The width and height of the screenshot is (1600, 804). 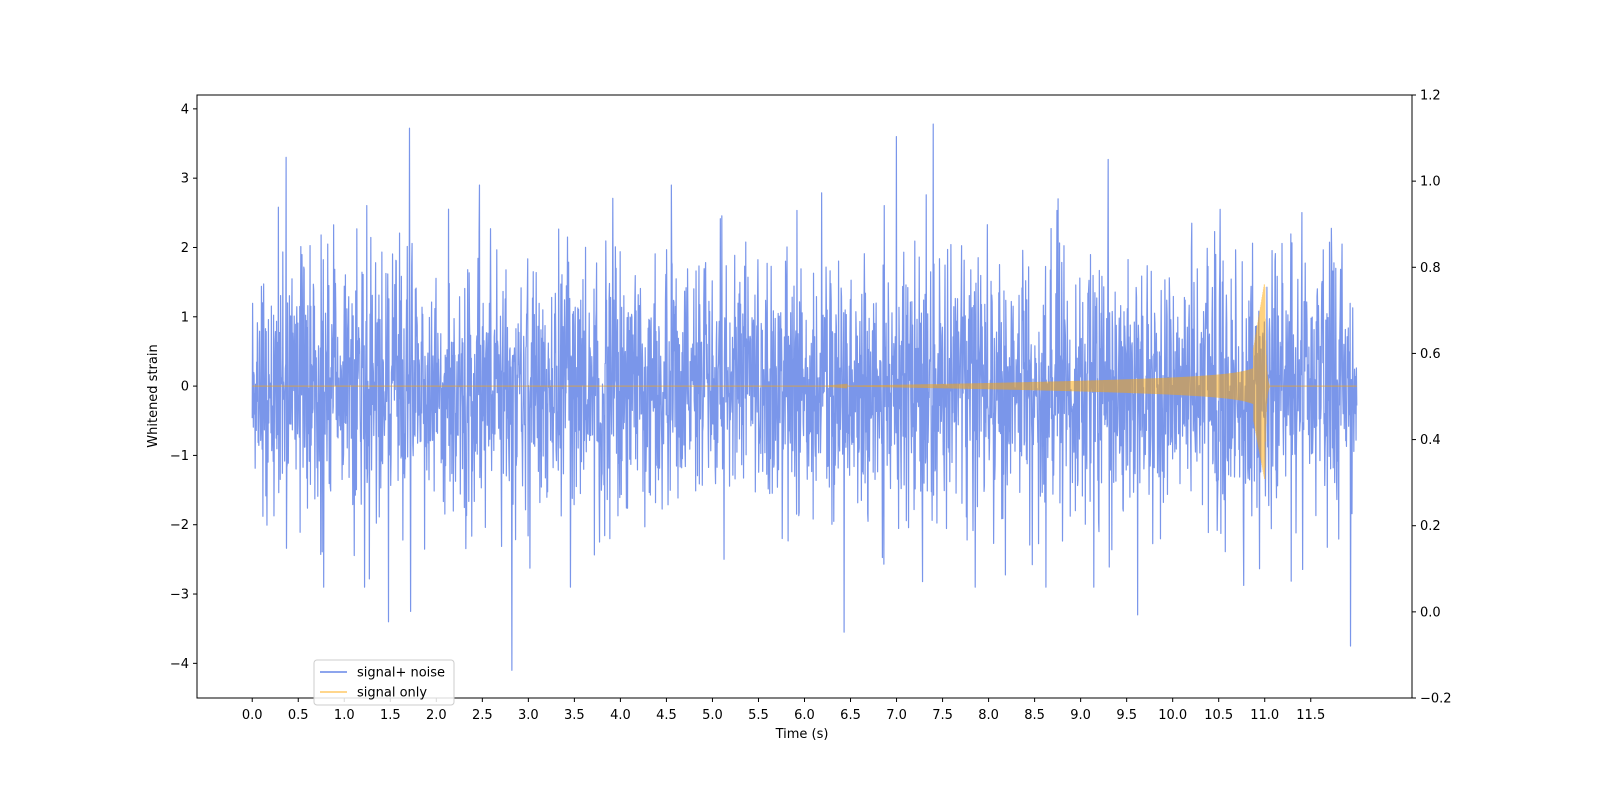 What do you see at coordinates (252, 715) in the screenshot?
I see `x-tick-label: 0.0` at bounding box center [252, 715].